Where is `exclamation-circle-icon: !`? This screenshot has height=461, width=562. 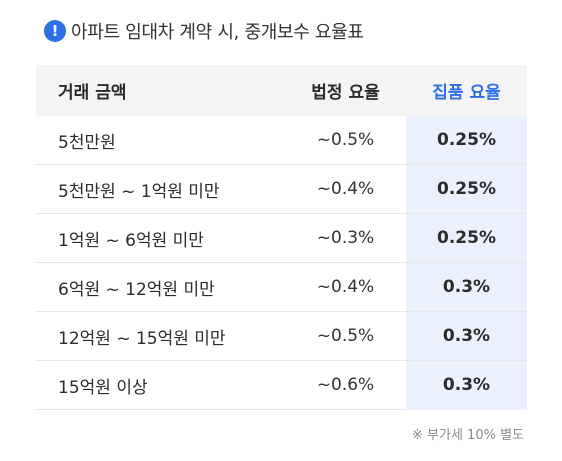 exclamation-circle-icon: ! is located at coordinates (55, 31).